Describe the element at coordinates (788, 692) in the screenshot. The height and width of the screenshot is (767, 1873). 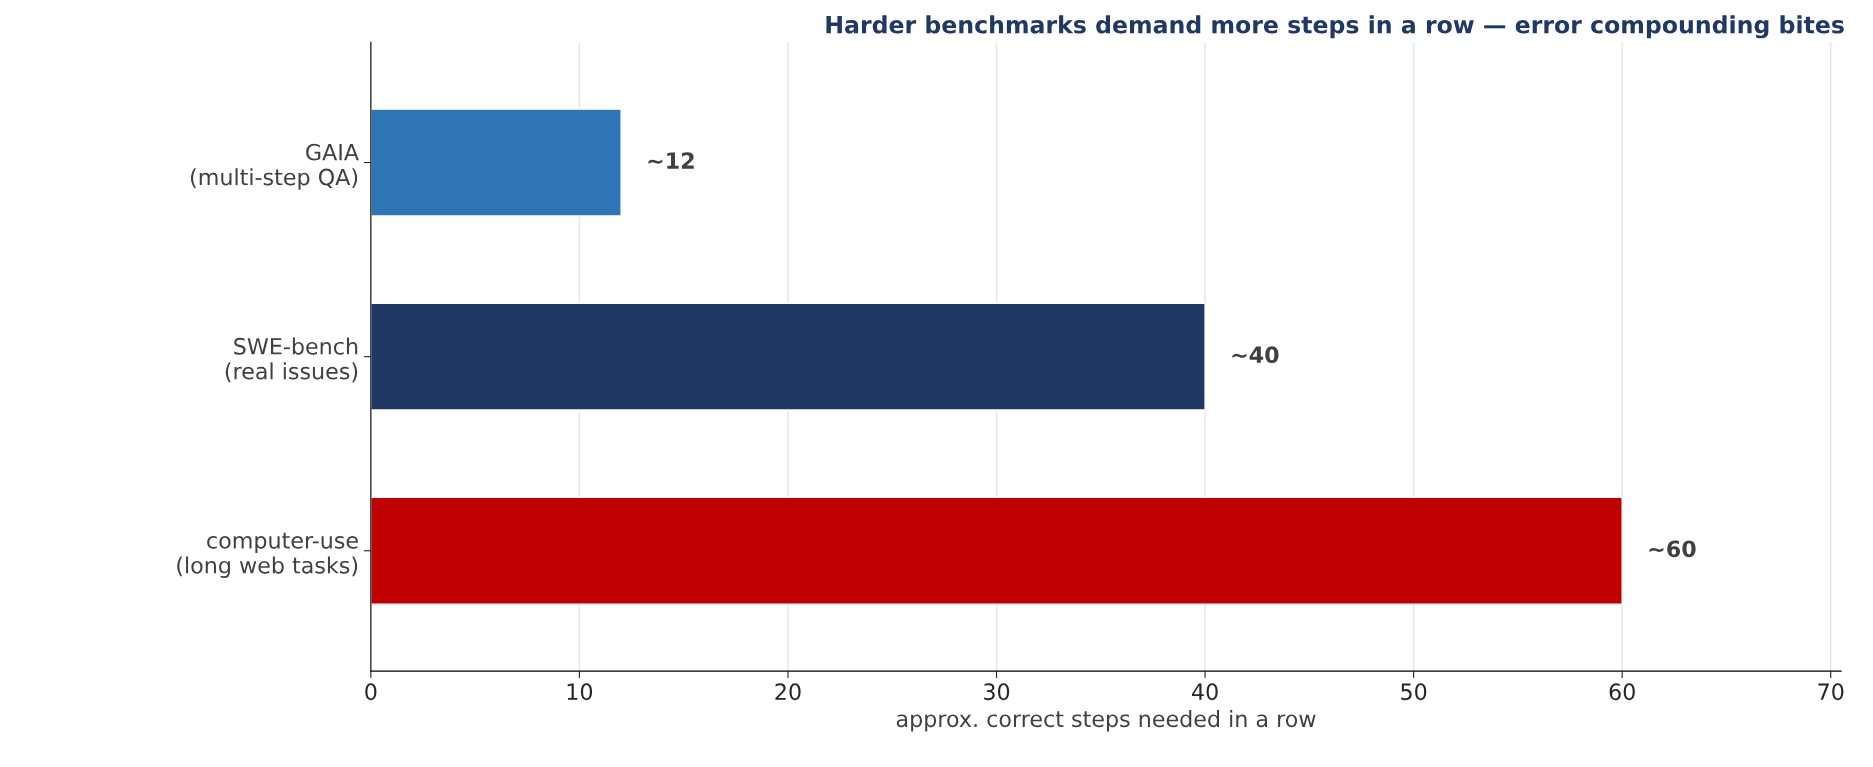
I see `x-tick-label: 20` at that location.